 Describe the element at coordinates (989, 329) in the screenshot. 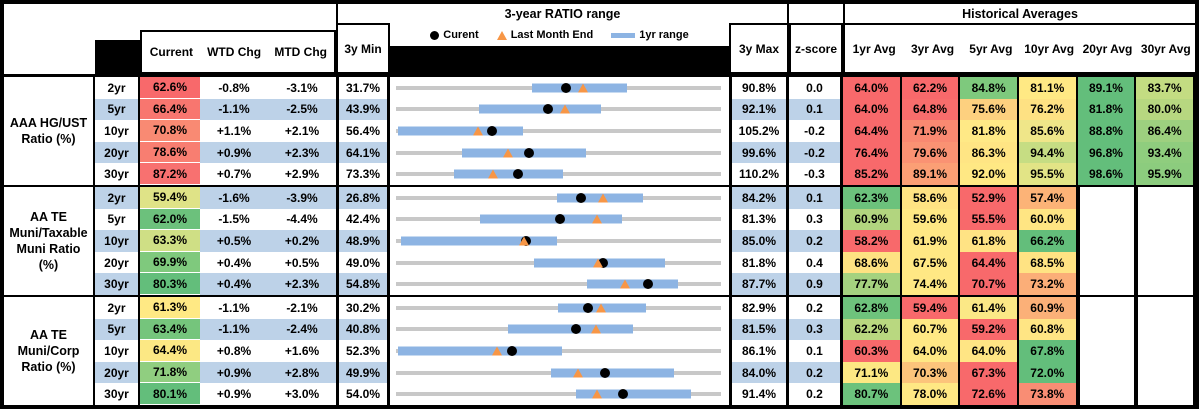

I see `historical-avg-value: 59.2%` at that location.